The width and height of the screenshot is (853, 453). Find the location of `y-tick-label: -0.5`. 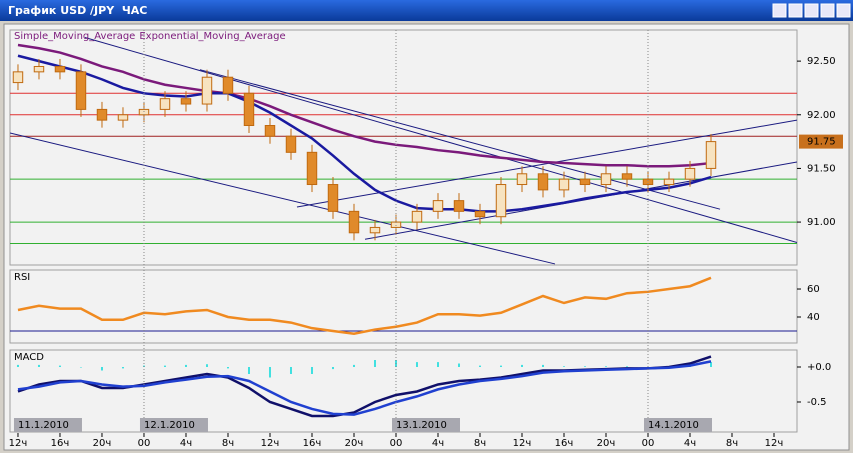

y-tick-label: -0.5 is located at coordinates (817, 402).